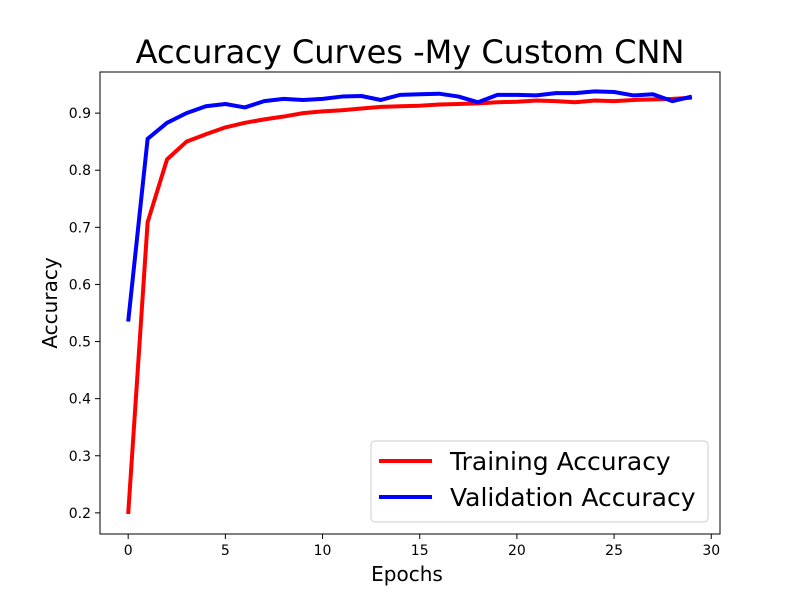 This screenshot has width=800, height=600. What do you see at coordinates (80, 285) in the screenshot?
I see `y-tick-label: 0.6` at bounding box center [80, 285].